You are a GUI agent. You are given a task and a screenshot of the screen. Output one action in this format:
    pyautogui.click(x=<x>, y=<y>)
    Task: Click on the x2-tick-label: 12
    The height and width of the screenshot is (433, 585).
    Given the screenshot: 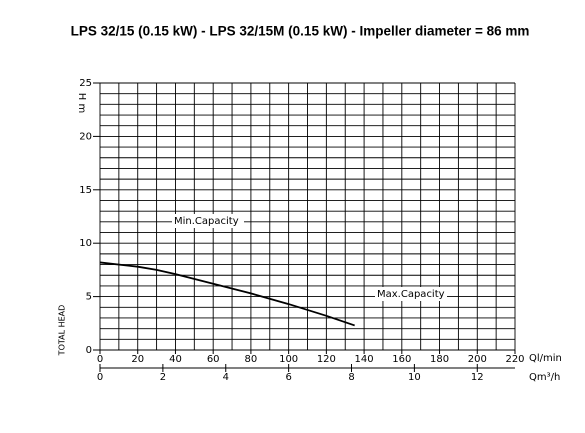 What is the action you would take?
    pyautogui.click(x=477, y=377)
    